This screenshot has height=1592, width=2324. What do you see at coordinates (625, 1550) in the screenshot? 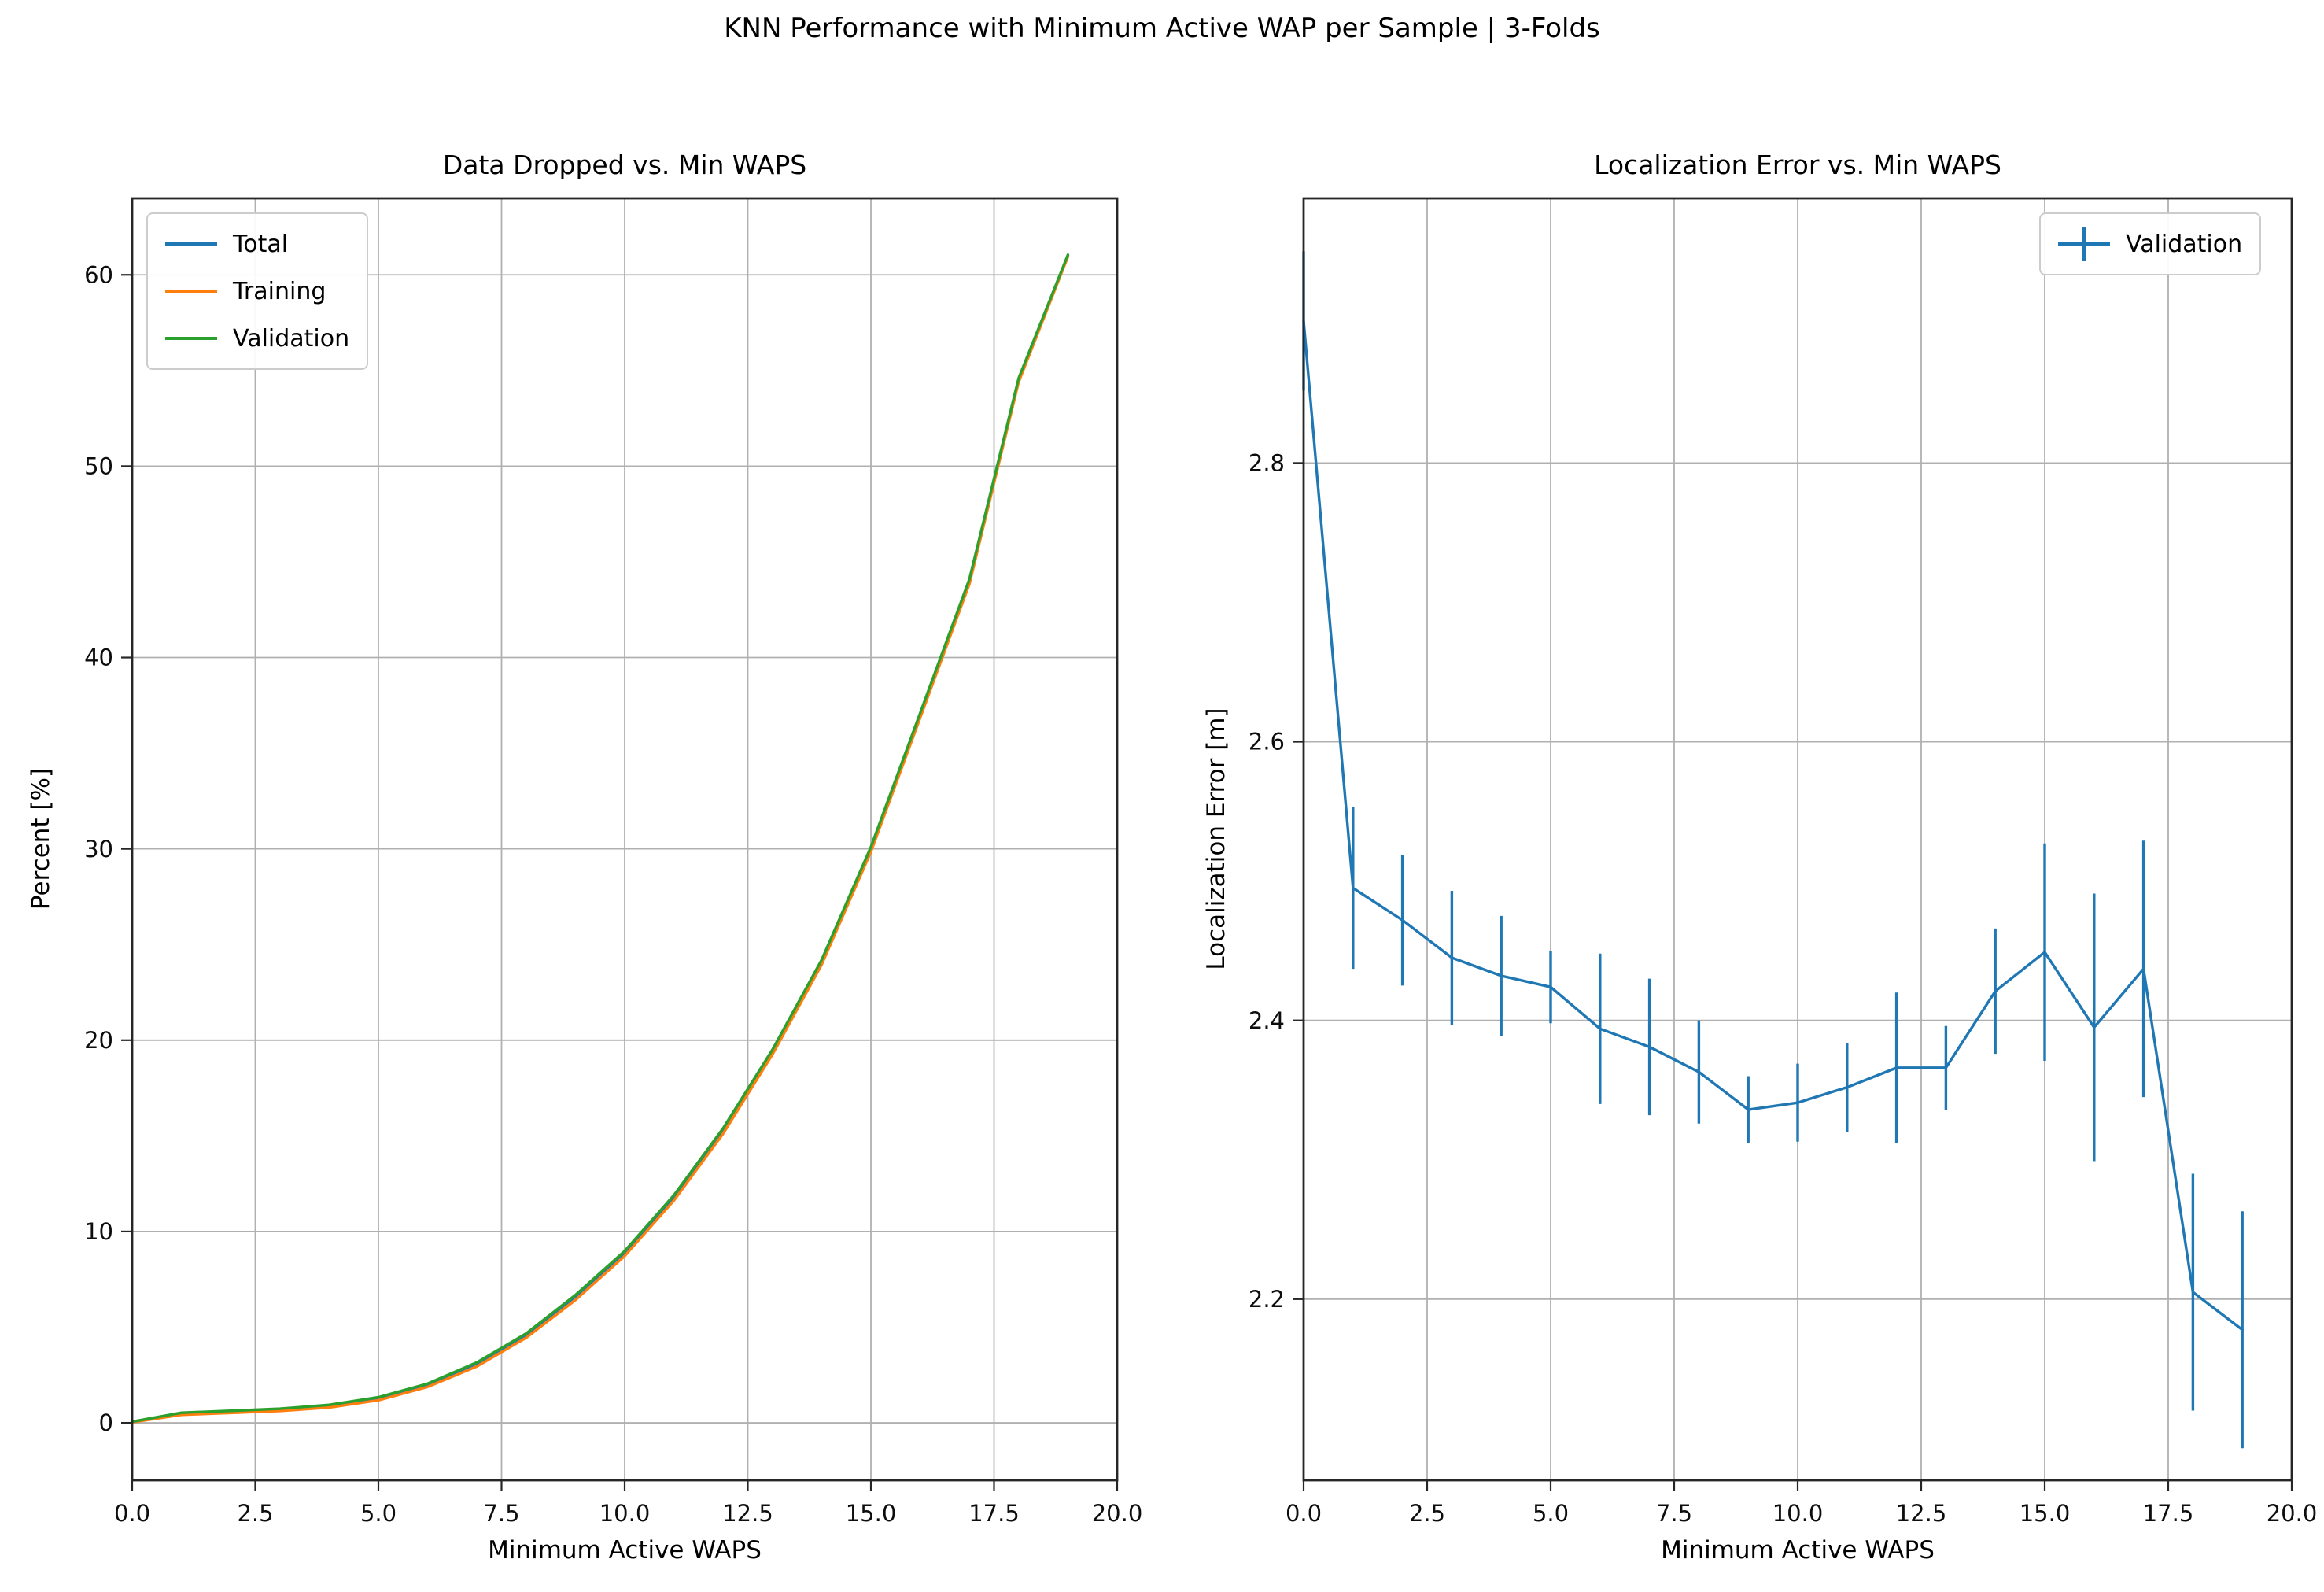
I see `left-x-axis-label: Minimum Active WAPS` at bounding box center [625, 1550].